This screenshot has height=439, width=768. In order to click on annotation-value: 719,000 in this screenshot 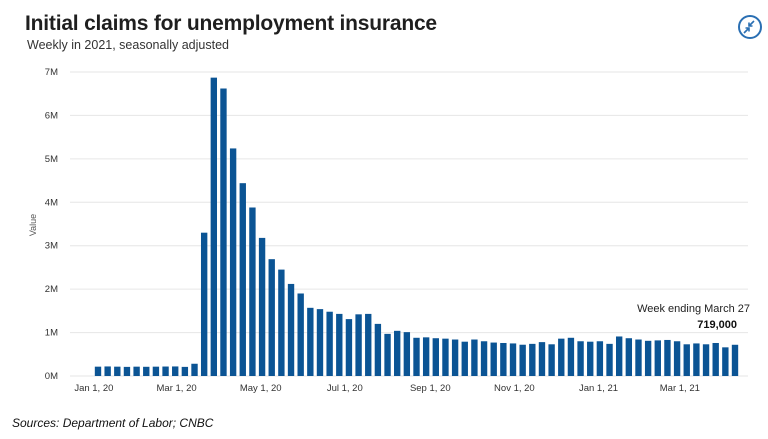, I will do `click(717, 325)`.